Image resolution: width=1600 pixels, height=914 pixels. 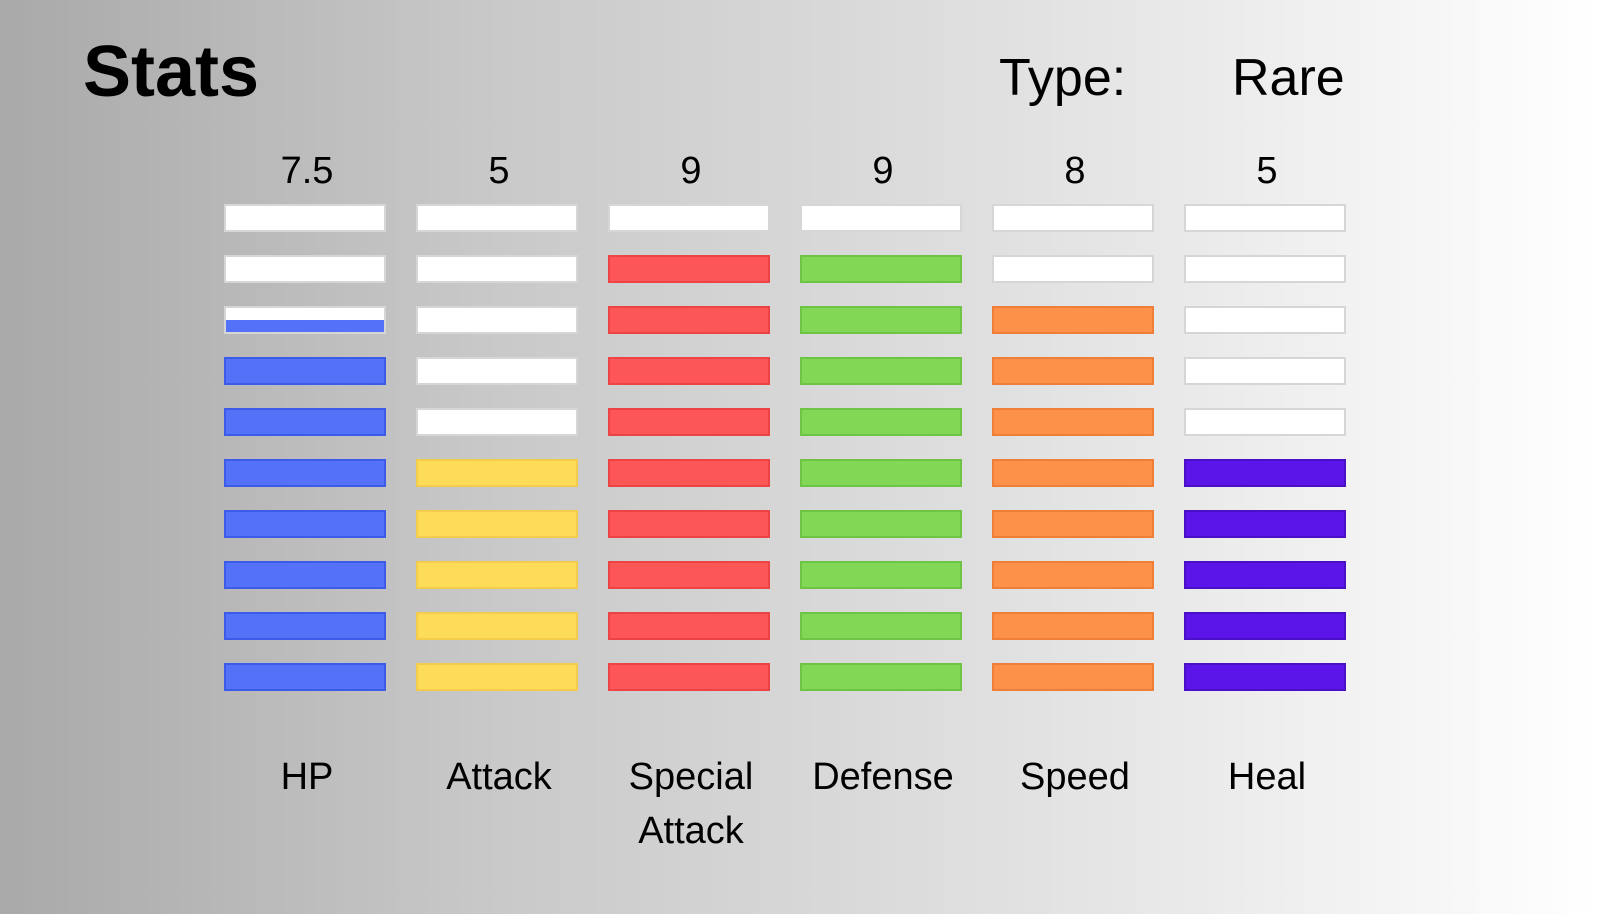 What do you see at coordinates (499, 457) in the screenshot?
I see `stat-column: 5 Attack` at bounding box center [499, 457].